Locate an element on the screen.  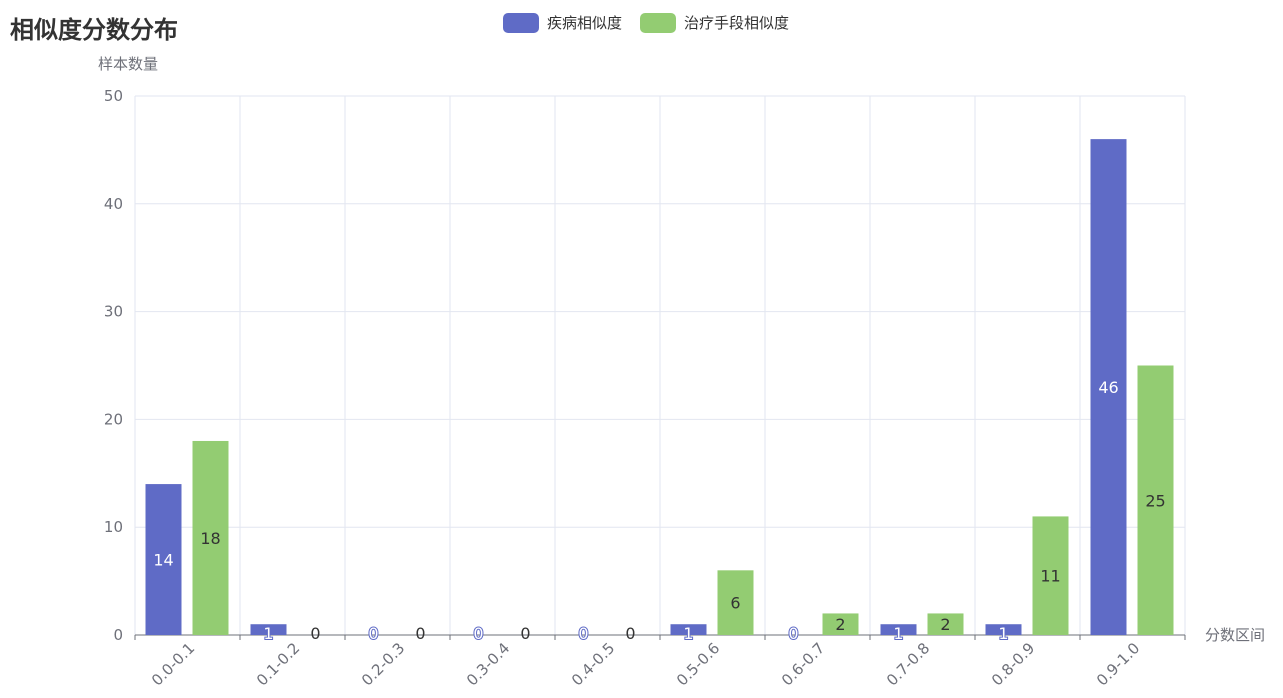
legend-label-disease: 疾病相似度 is located at coordinates (585, 23).